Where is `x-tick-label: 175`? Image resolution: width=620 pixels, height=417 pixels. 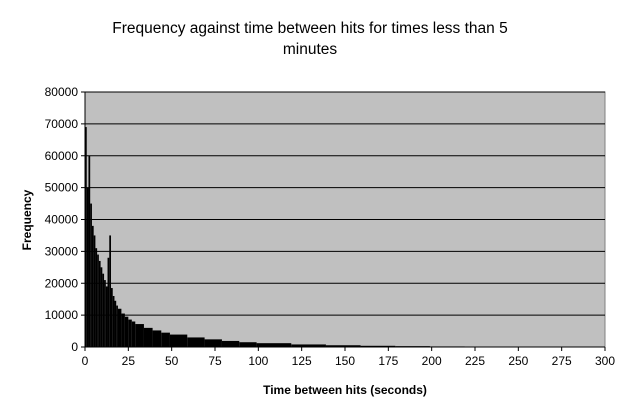 x-tick-label: 175 is located at coordinates (388, 361).